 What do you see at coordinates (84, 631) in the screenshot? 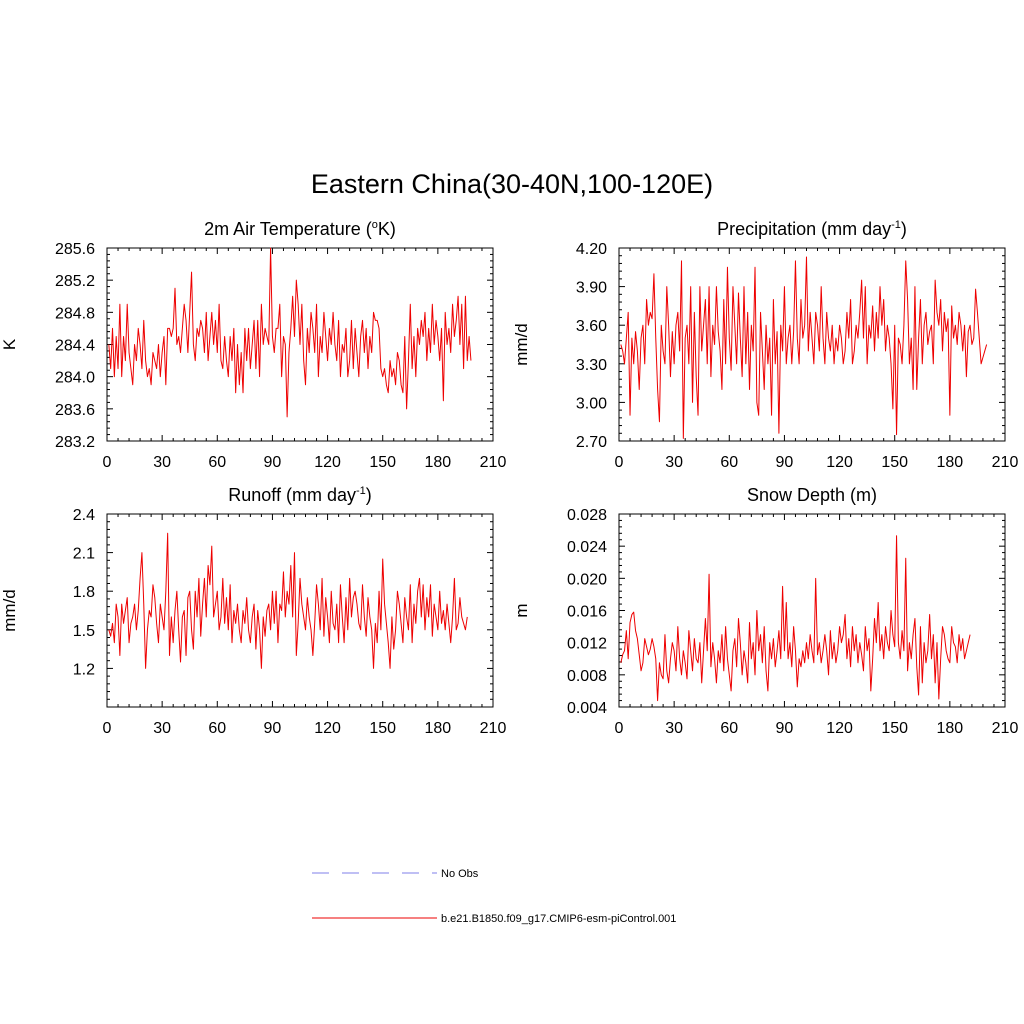
I see `y-tick-label: 1.5` at bounding box center [84, 631].